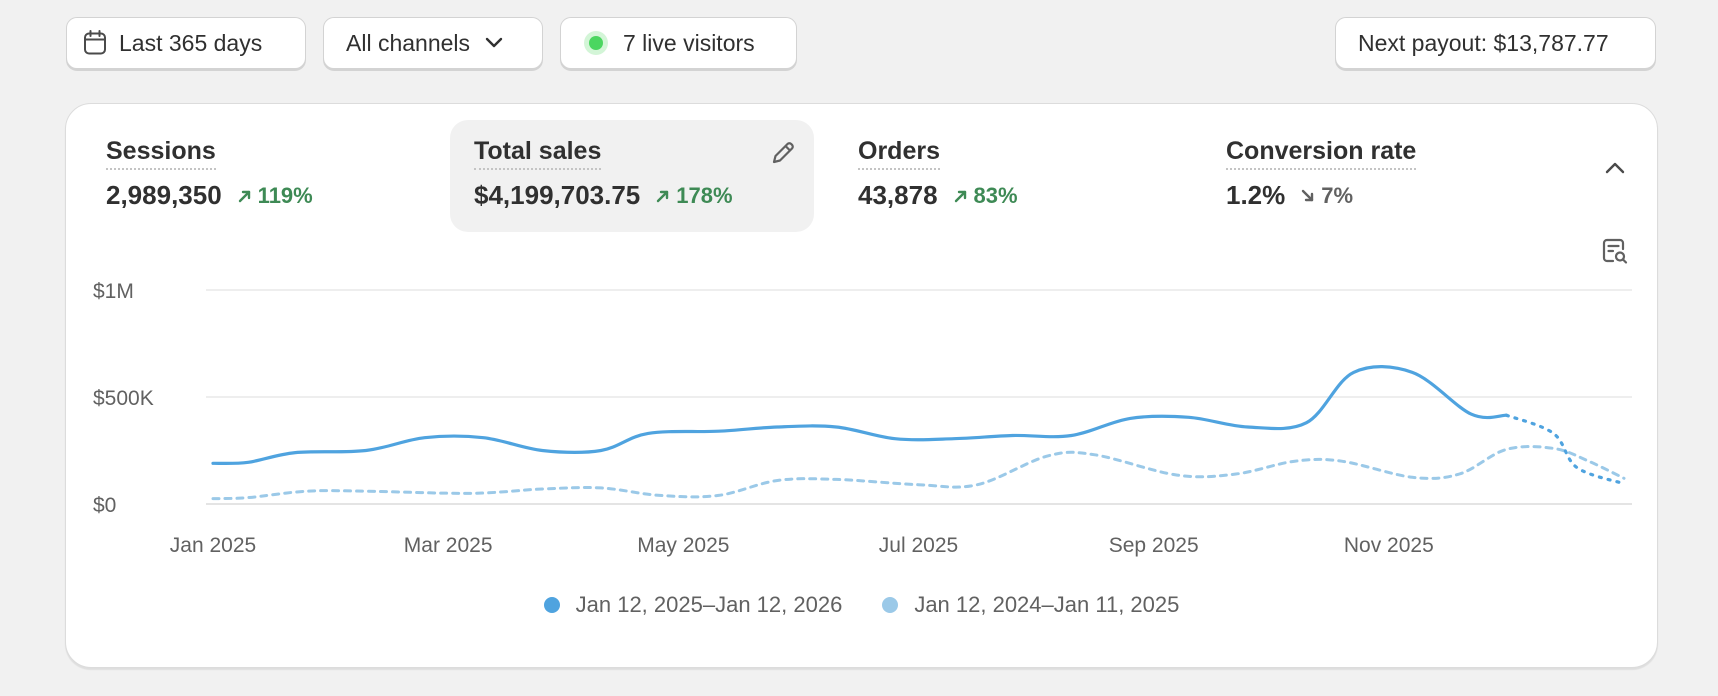 This screenshot has width=1718, height=696. What do you see at coordinates (494, 43) in the screenshot?
I see `chevron-down-icon` at bounding box center [494, 43].